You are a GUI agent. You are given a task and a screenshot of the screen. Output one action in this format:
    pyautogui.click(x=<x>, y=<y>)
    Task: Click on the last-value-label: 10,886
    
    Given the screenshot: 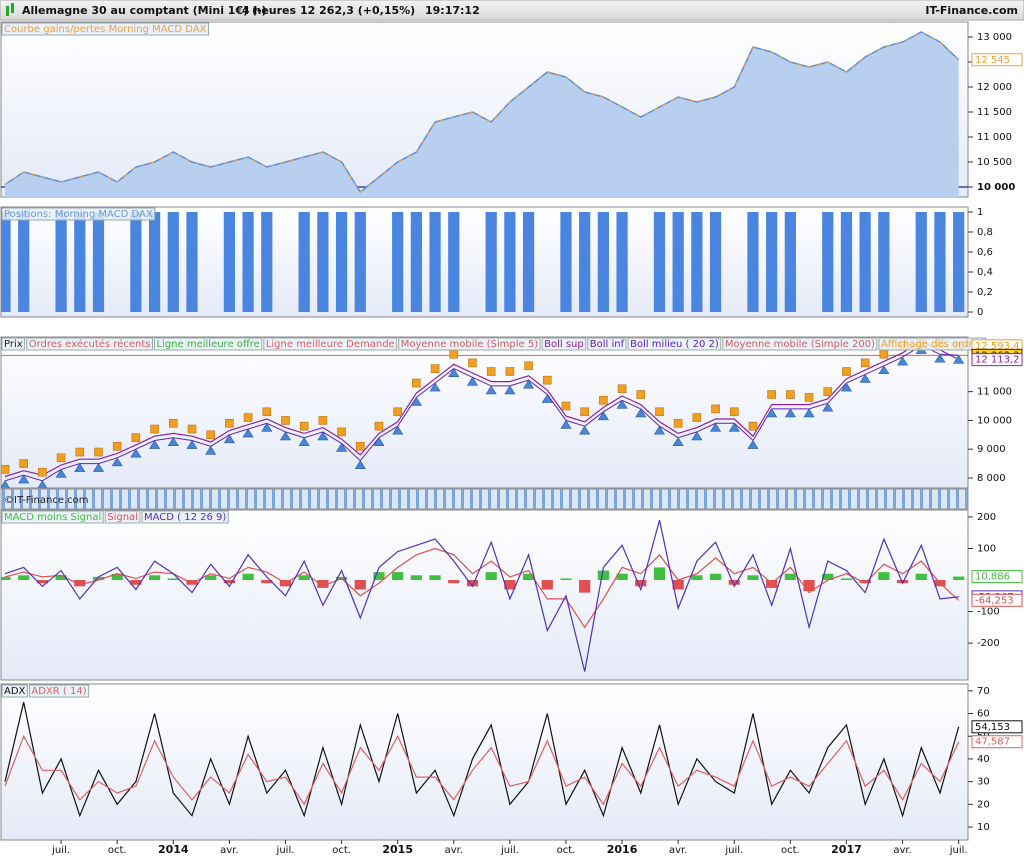 What is the action you would take?
    pyautogui.click(x=992, y=577)
    